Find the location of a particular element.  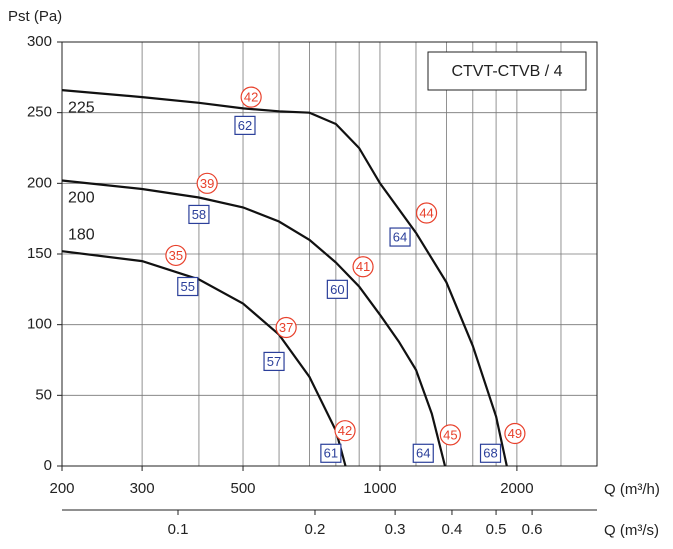

curve-label: 225 is located at coordinates (81, 107).